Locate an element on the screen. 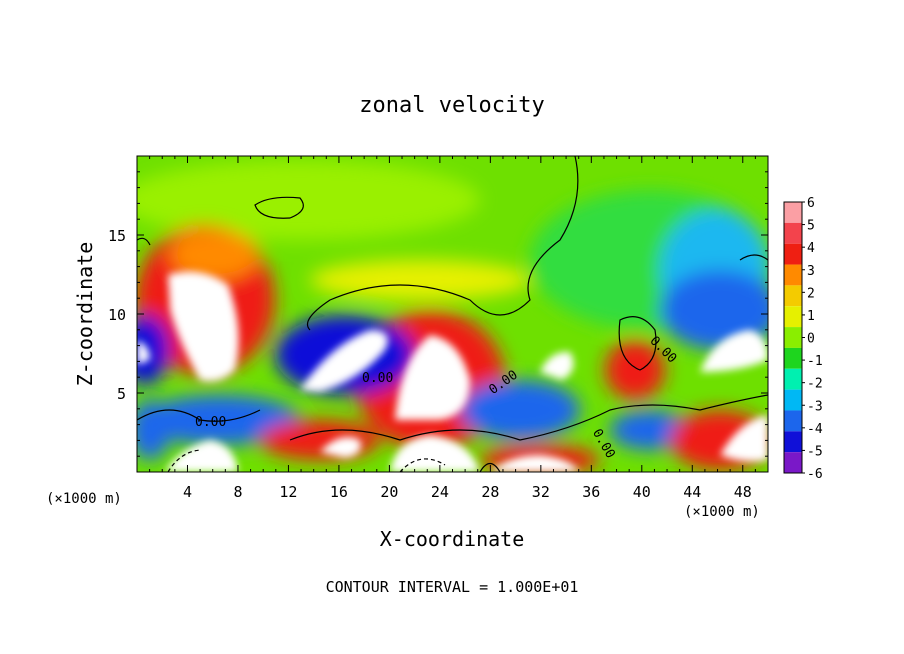 The width and height of the screenshot is (904, 654). x-tick-label: 36 is located at coordinates (591, 492).